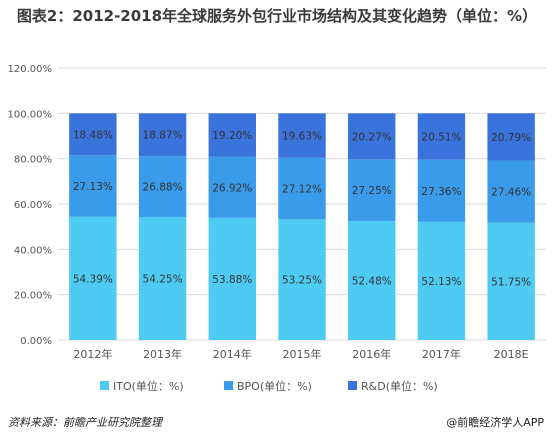 The height and width of the screenshot is (438, 554). What do you see at coordinates (511, 354) in the screenshot?
I see `x-tick-label: 2018E` at bounding box center [511, 354].